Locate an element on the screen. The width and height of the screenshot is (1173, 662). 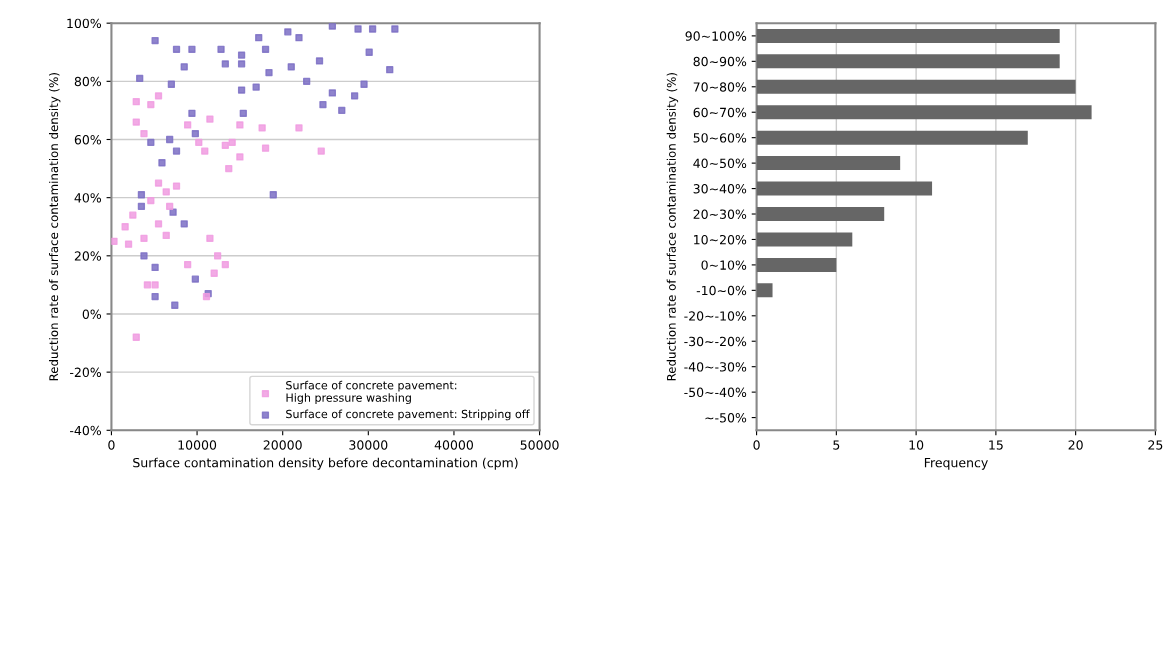
y-tick-label: 60~70% is located at coordinates (720, 112).